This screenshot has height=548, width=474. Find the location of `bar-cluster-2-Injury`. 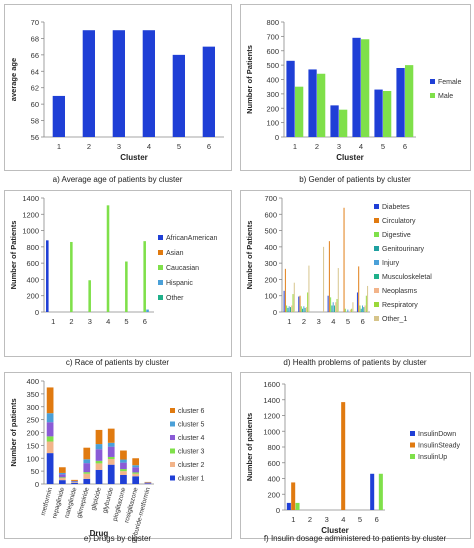

bar-cluster-2-Injury is located at coordinates (303, 309).